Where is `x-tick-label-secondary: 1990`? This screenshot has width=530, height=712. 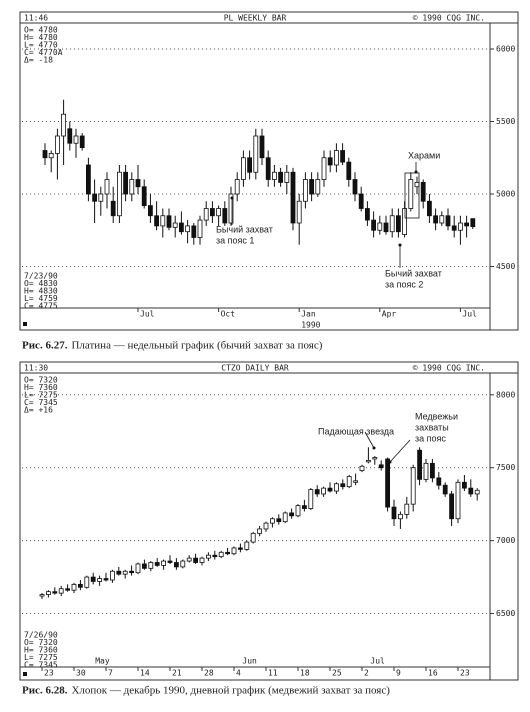
x-tick-label-secondary: 1990 is located at coordinates (310, 325).